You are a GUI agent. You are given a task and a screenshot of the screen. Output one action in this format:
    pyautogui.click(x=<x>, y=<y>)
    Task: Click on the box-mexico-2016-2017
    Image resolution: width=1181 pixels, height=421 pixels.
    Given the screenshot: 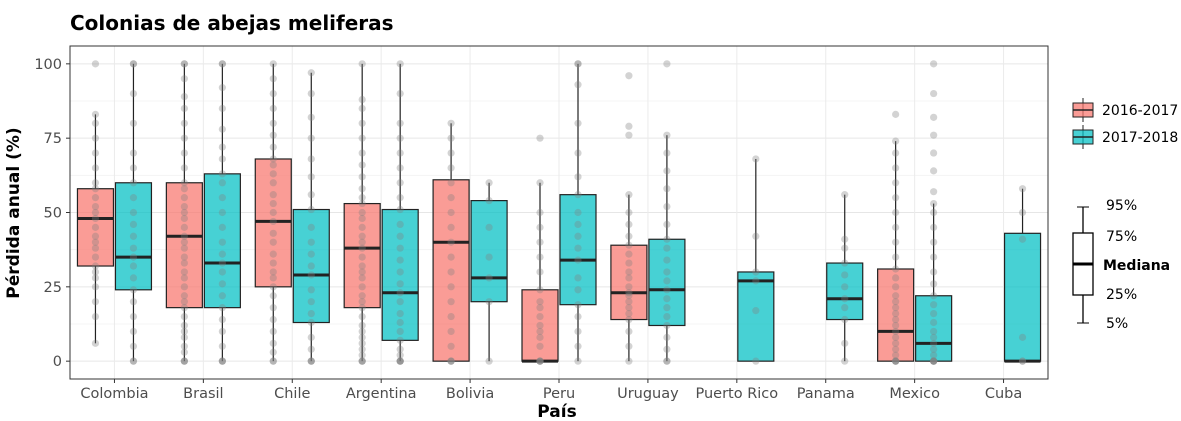 What is the action you would take?
    pyautogui.click(x=896, y=251)
    